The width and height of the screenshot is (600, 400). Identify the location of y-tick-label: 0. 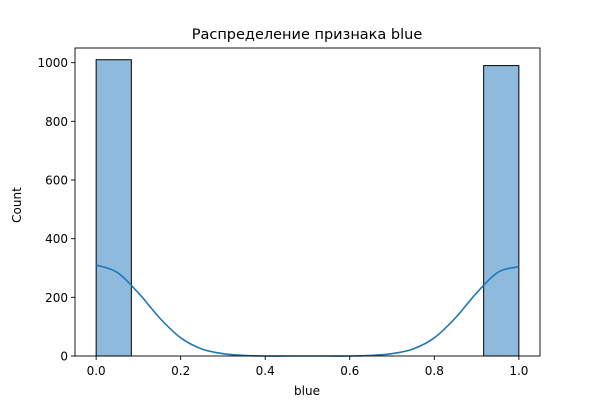
(64, 357).